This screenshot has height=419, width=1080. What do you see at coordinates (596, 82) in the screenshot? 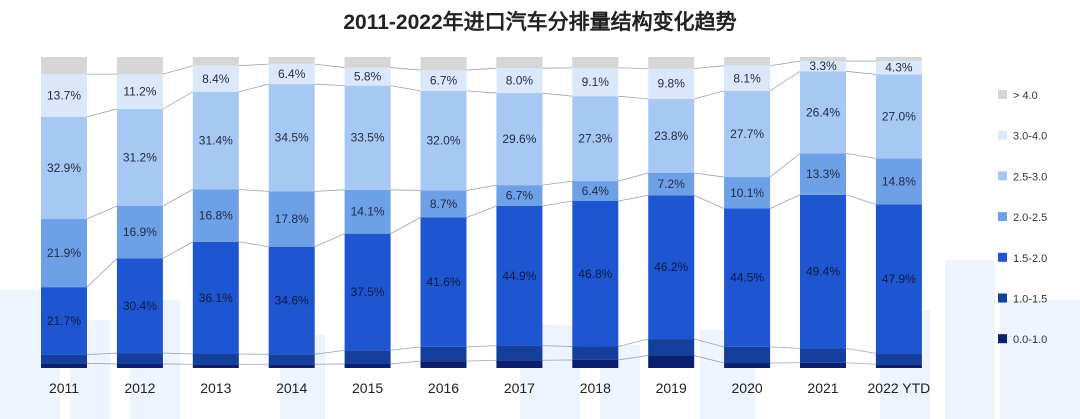
I see `data-label: 9.1%` at bounding box center [596, 82].